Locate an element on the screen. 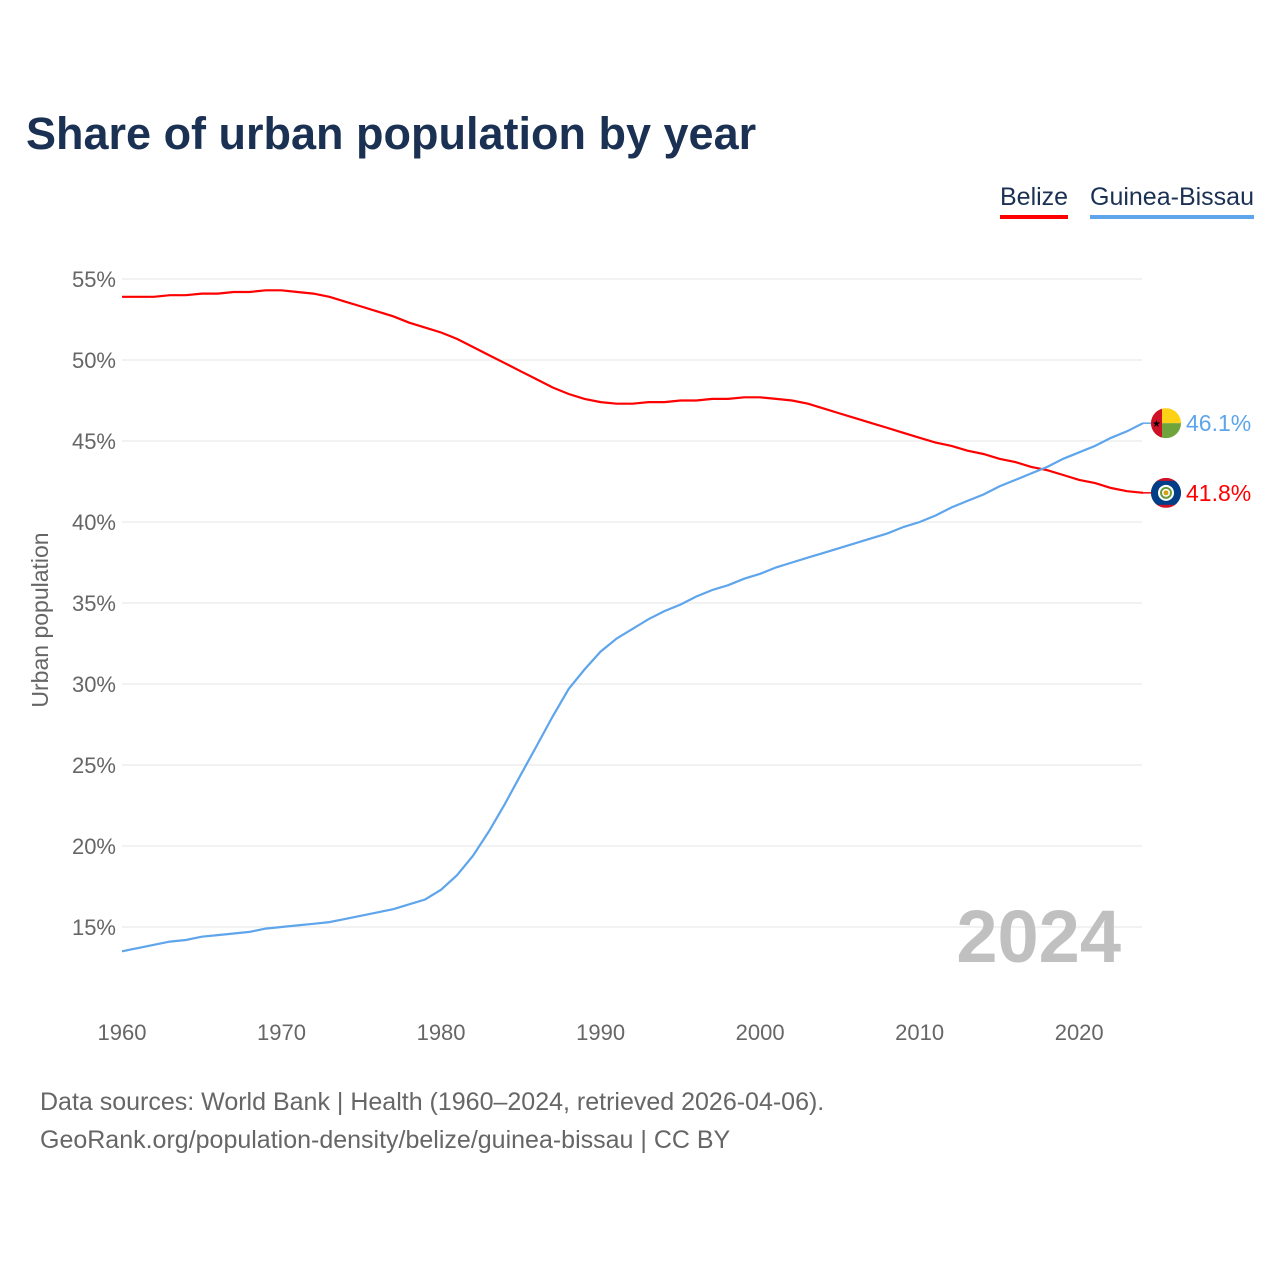 This screenshot has height=1280, width=1280. end-value-label: 41.8% is located at coordinates (1218, 493).